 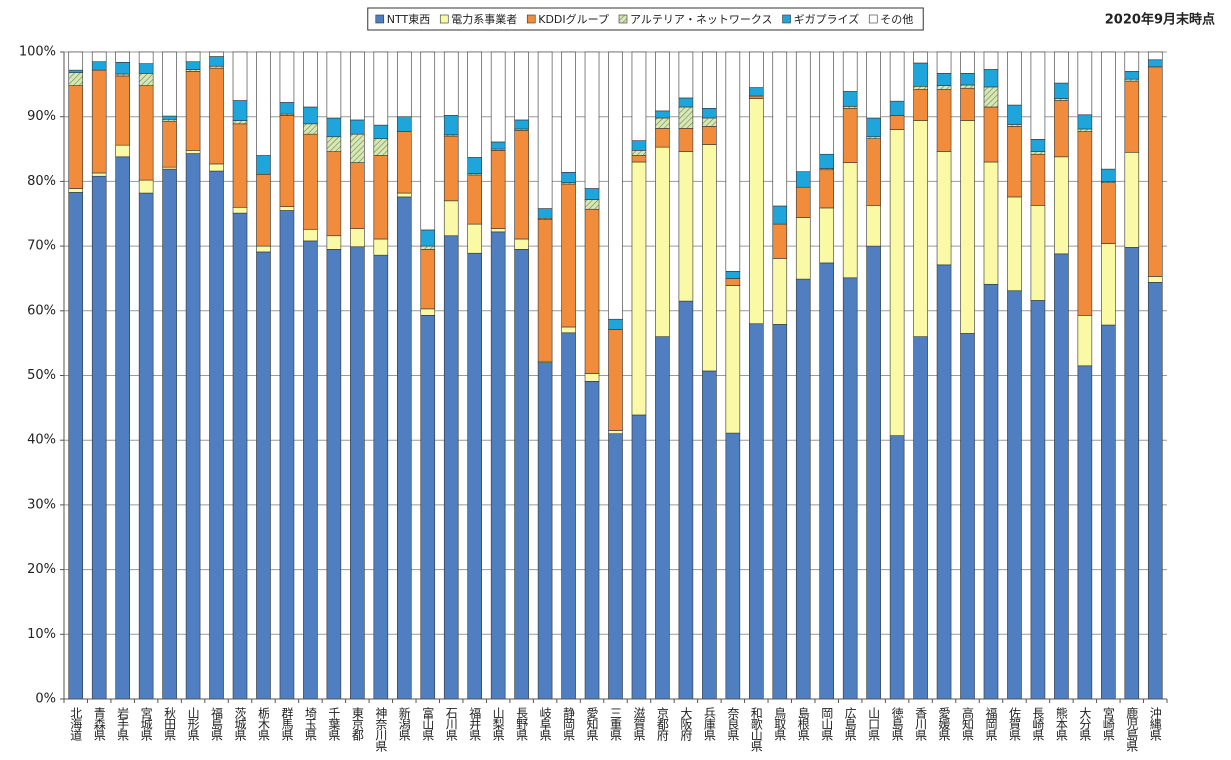 What do you see at coordinates (475, 723) in the screenshot?
I see `x-tick-label: 福井県` at bounding box center [475, 723].